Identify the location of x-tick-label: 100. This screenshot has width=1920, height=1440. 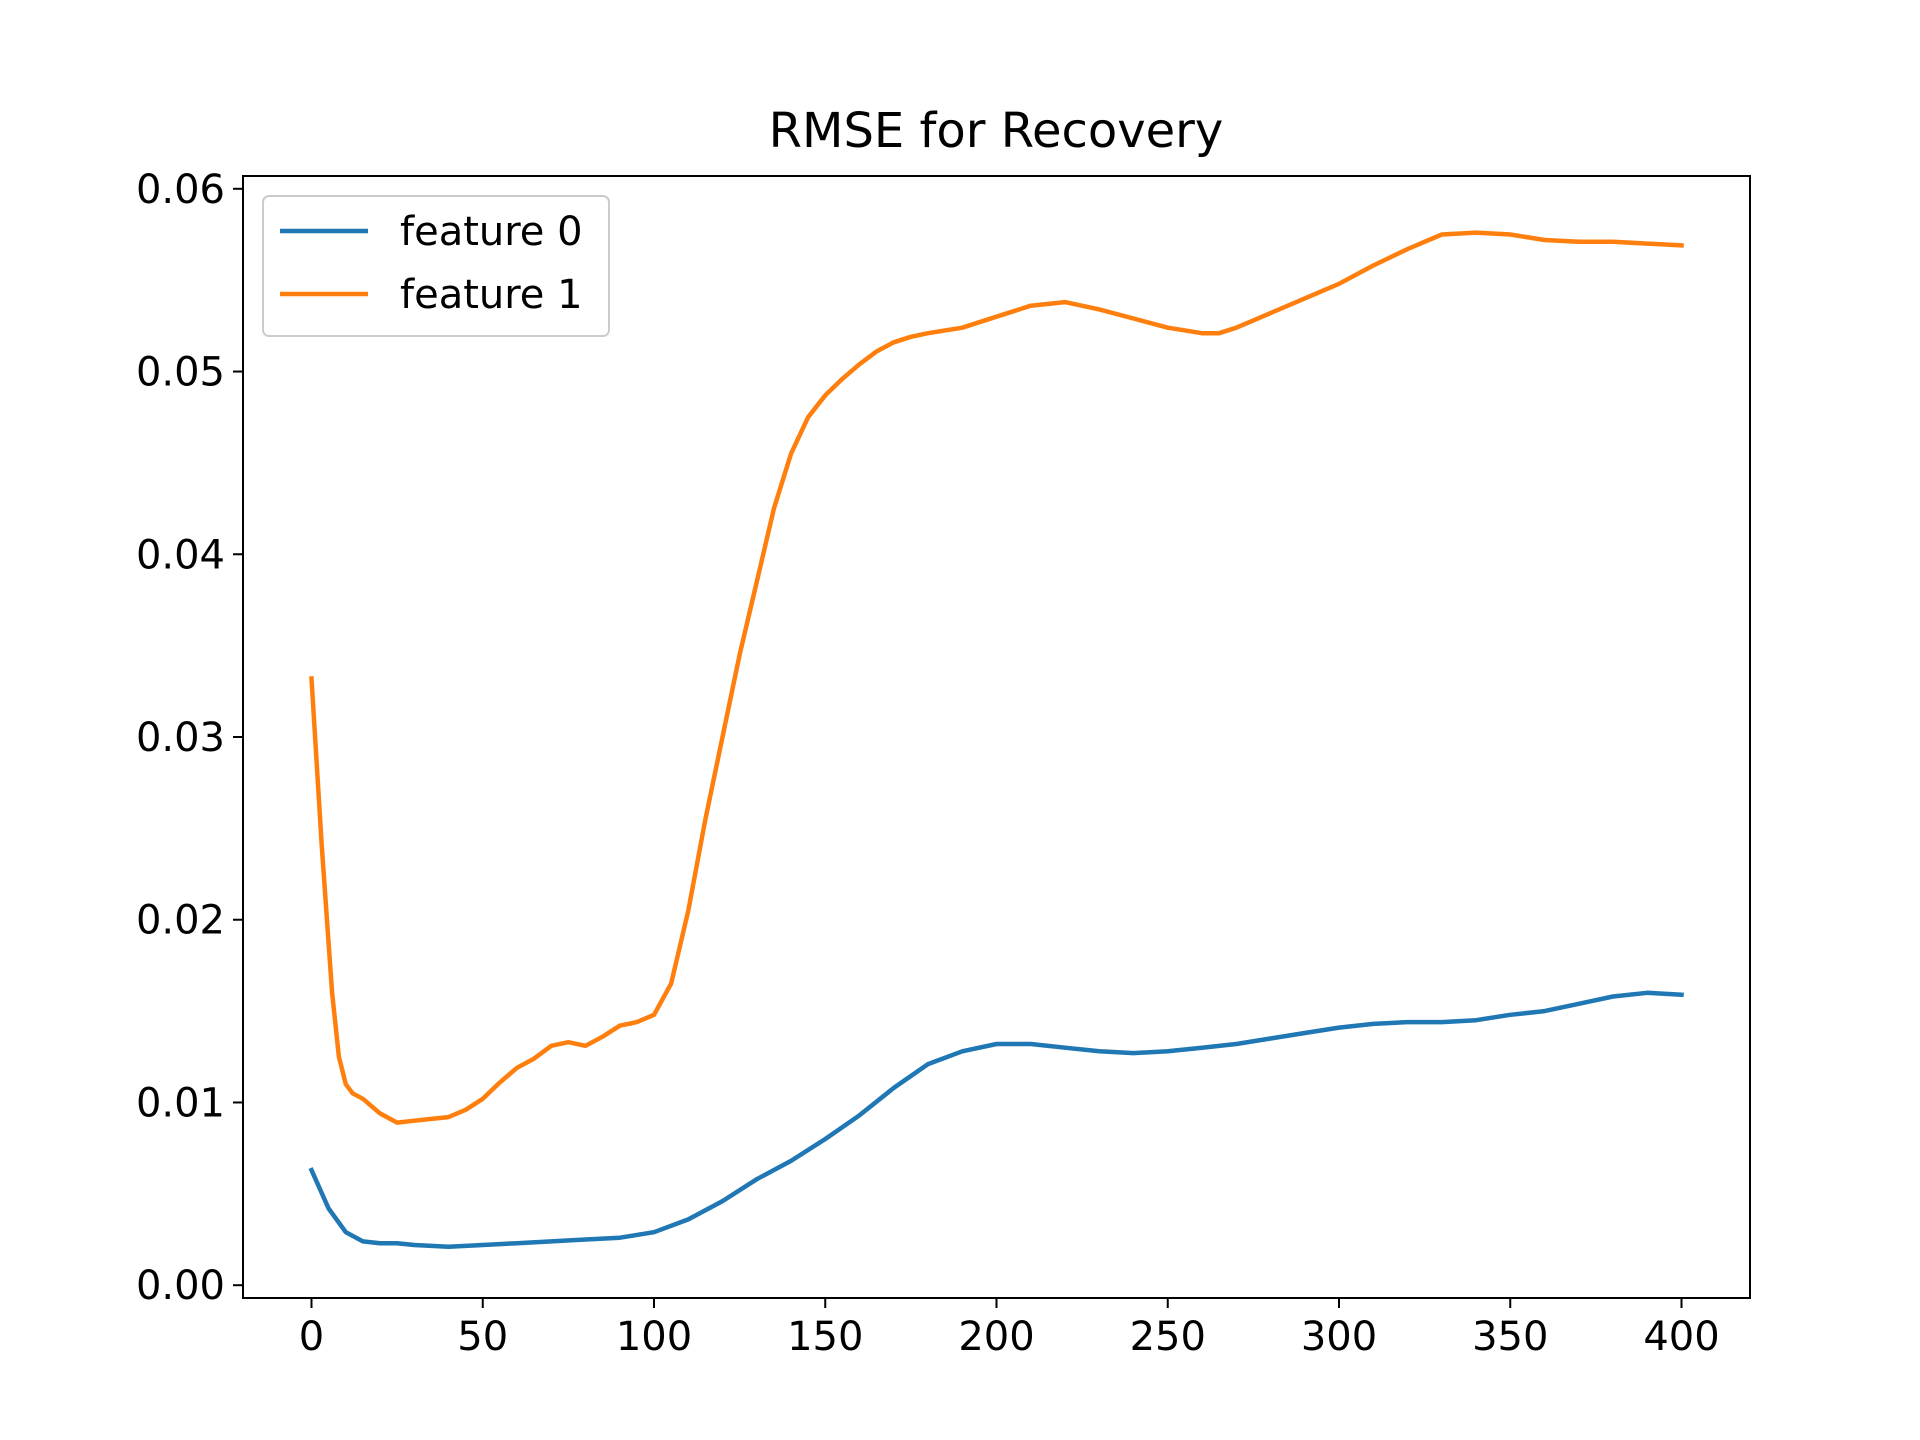
(654, 1337).